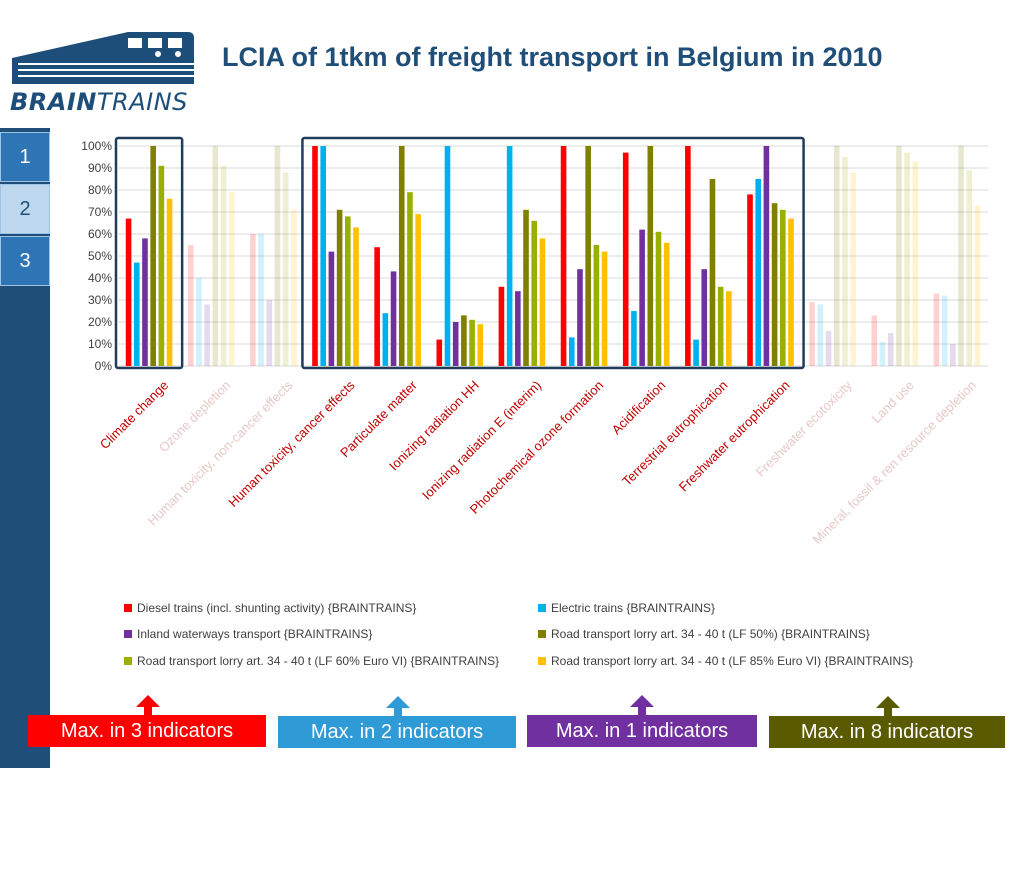 The width and height of the screenshot is (1024, 877). What do you see at coordinates (100, 212) in the screenshot?
I see `y-tick-label: 70%` at bounding box center [100, 212].